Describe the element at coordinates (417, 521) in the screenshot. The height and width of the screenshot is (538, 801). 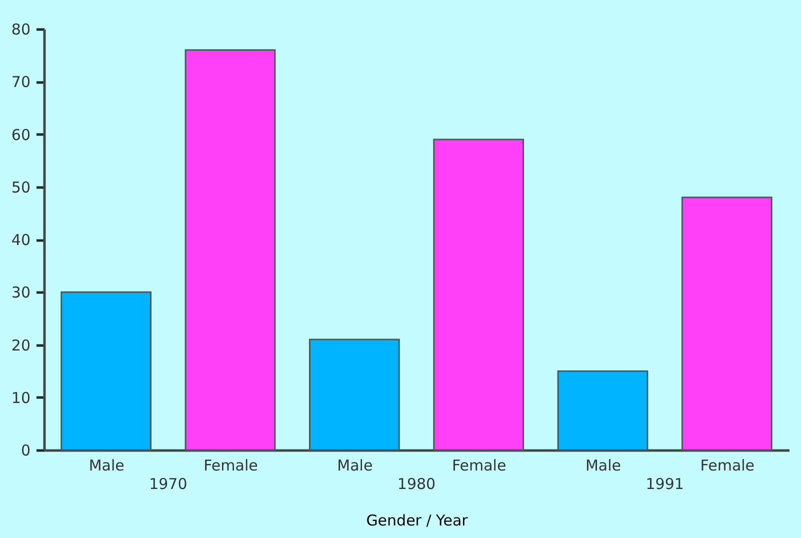
I see `x-axis-title: Gender / Year` at that location.